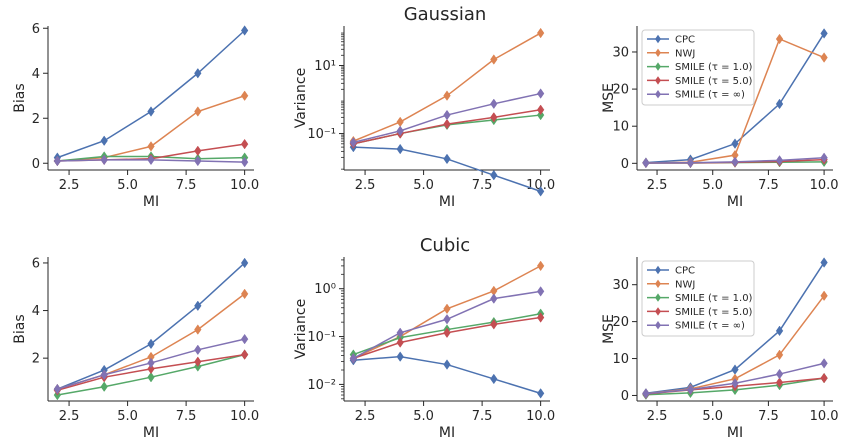  I want to click on y-tick-label: 10⁰, so click(325, 289).